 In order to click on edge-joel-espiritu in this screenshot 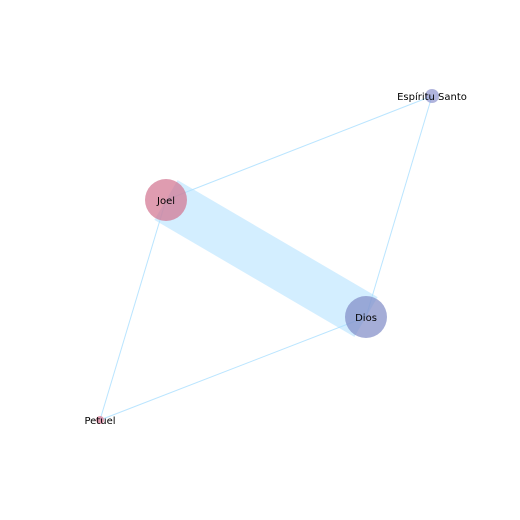, I will do `click(299, 148)`.